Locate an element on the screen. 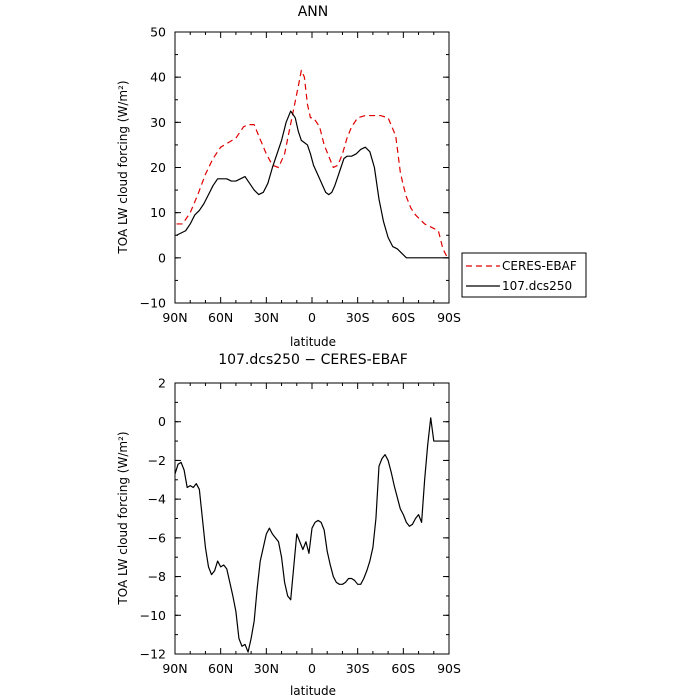 Image resolution: width=700 pixels, height=700 pixels. series-line-ceres-ebaf is located at coordinates (312, 164).